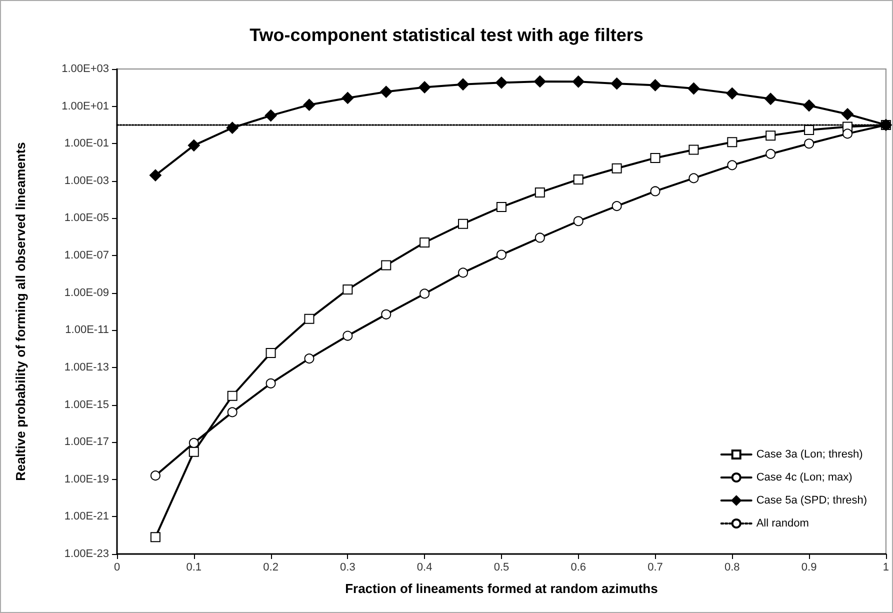 The image size is (893, 613). Describe the element at coordinates (809, 568) in the screenshot. I see `x-tick-label: 0.9` at that location.